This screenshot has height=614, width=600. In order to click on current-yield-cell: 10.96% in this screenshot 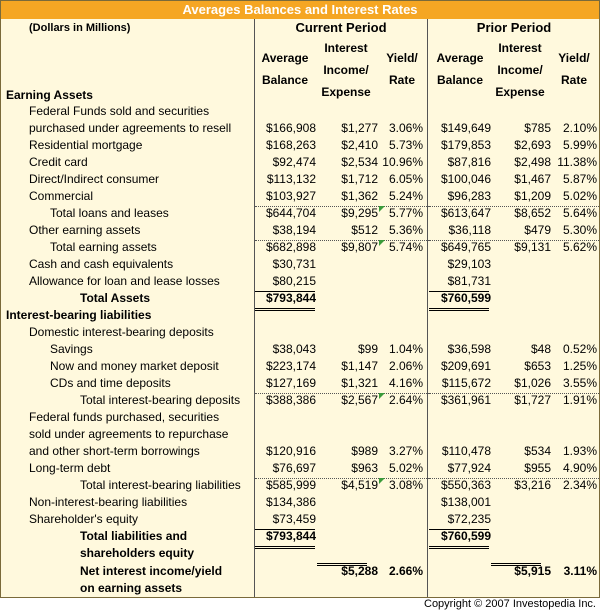, I will do `click(402, 162)`.